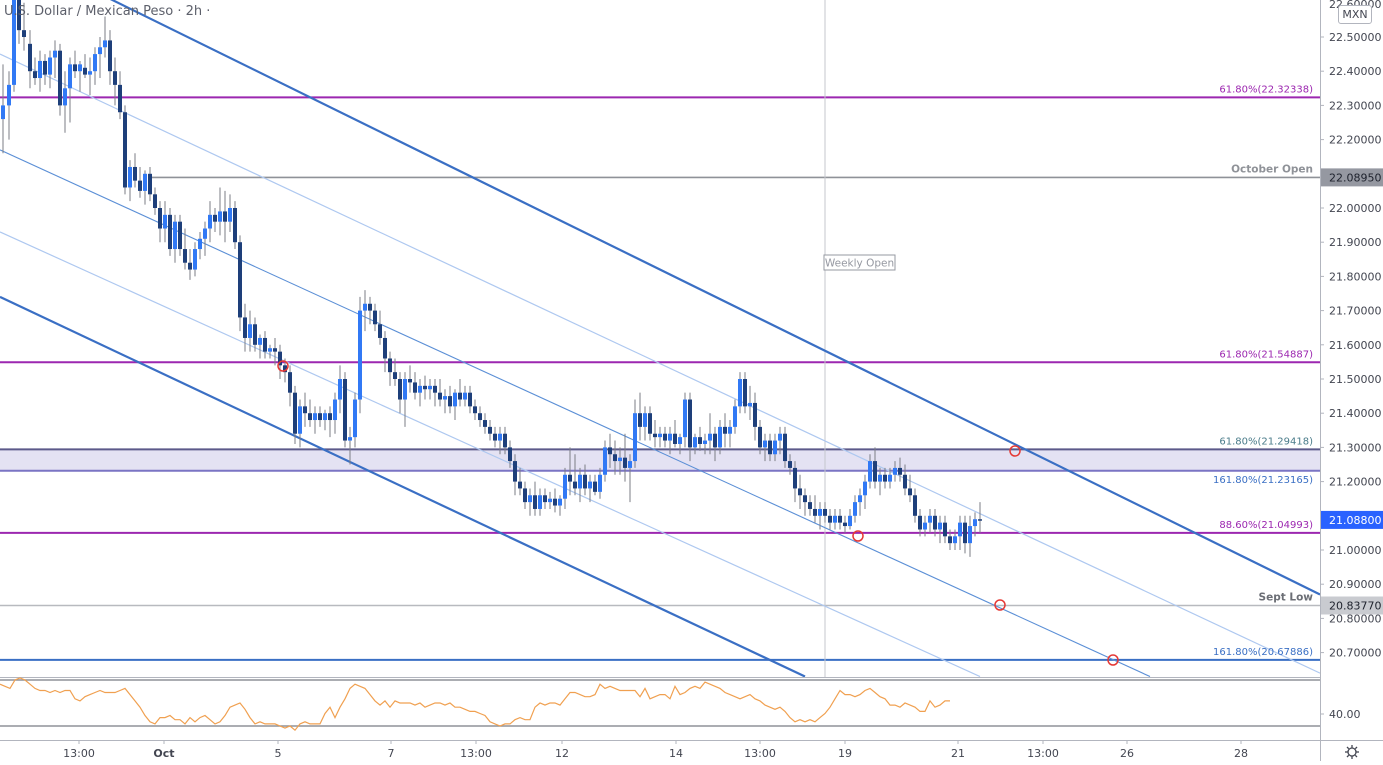 The height and width of the screenshot is (765, 1383). What do you see at coordinates (655, 750) in the screenshot?
I see `time-axis: 13:00 Oct 5 7 13:00 12 14 13:00 19 21 13:00 26 28` at bounding box center [655, 750].